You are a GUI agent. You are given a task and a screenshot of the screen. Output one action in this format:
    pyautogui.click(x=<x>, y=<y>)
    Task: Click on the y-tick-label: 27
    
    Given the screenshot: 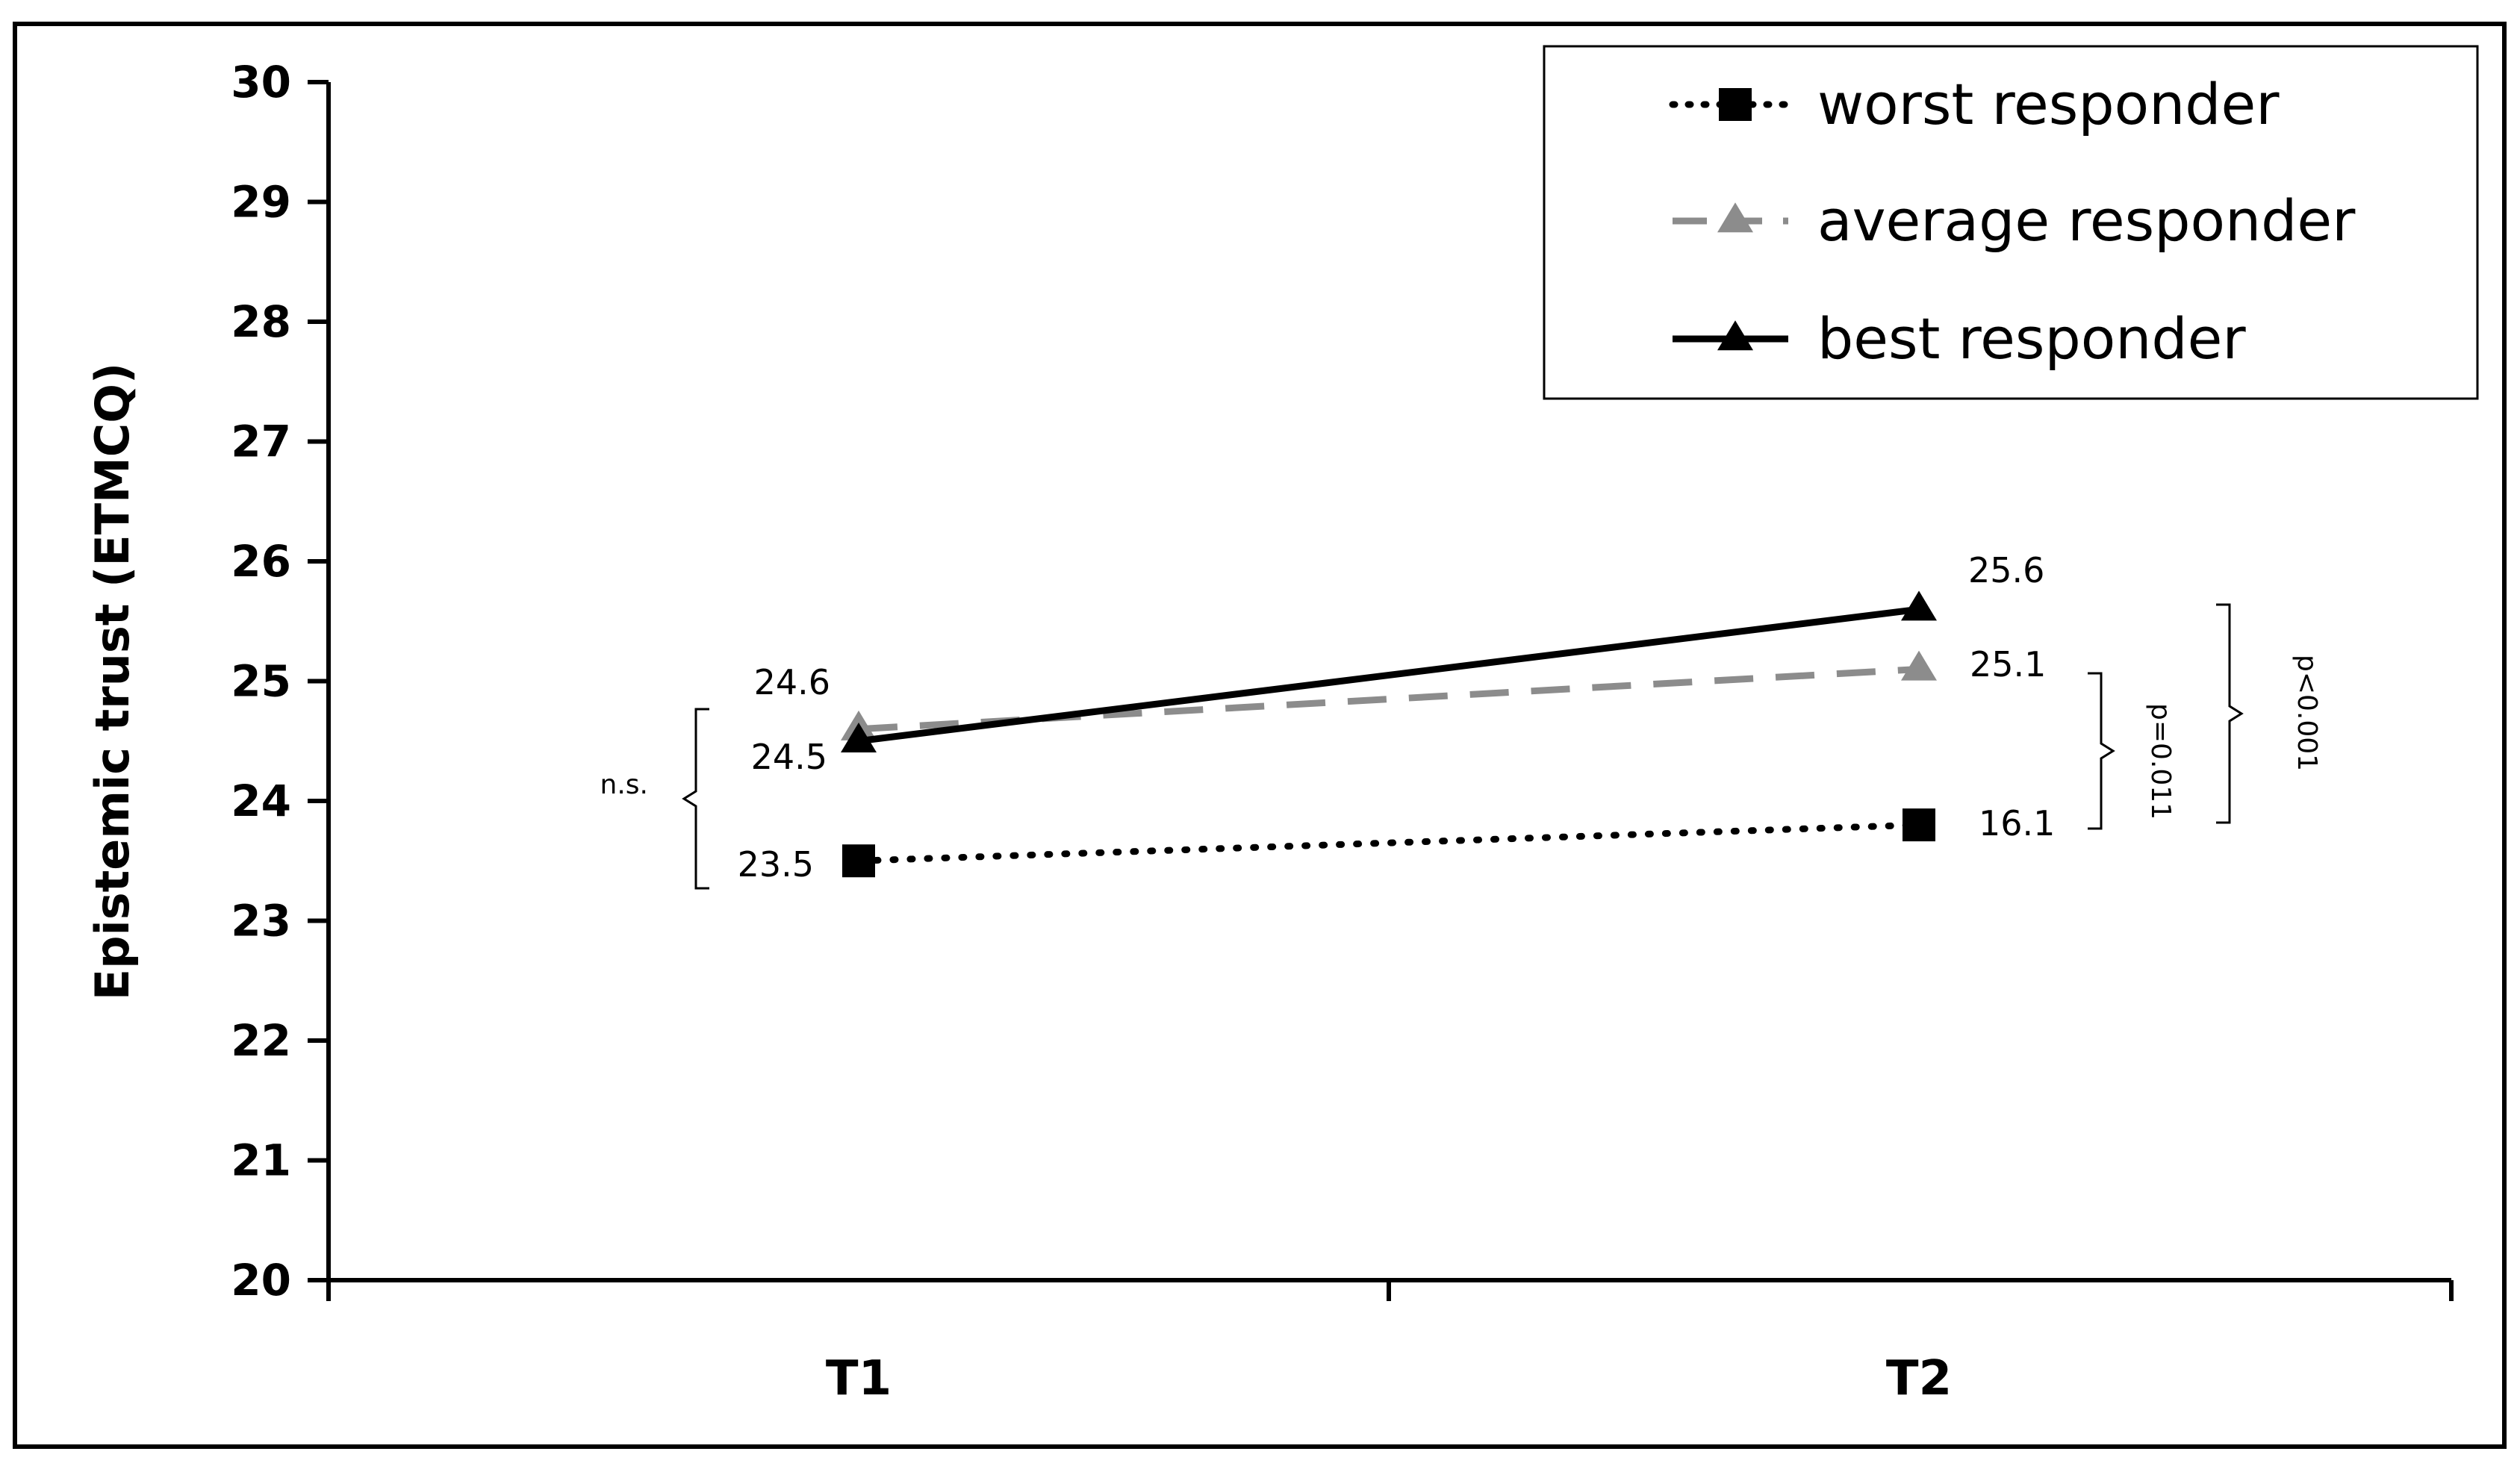 What is the action you would take?
    pyautogui.click(x=261, y=442)
    